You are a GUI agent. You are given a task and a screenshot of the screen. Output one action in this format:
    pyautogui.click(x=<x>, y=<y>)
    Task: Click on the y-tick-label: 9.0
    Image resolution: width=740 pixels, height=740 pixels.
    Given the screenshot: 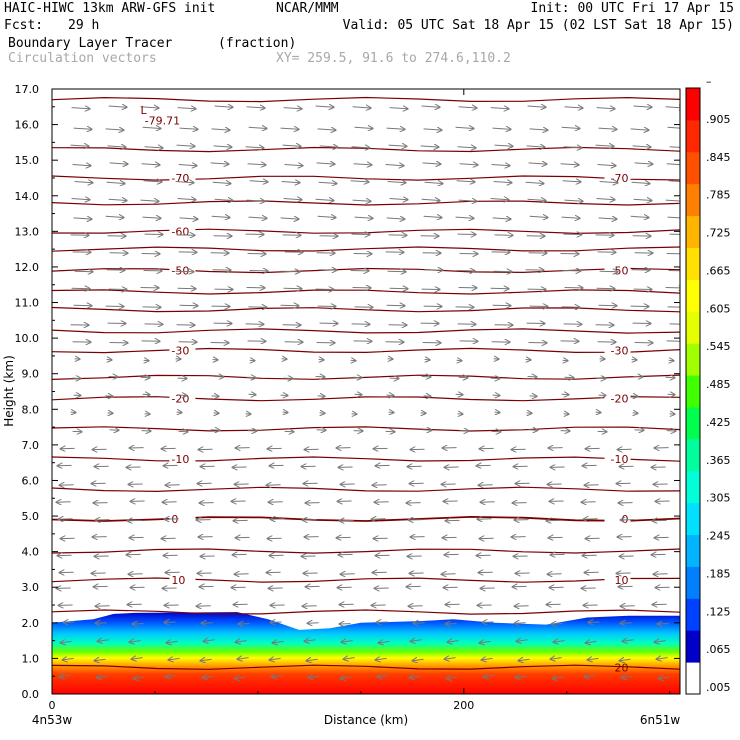 What is the action you would take?
    pyautogui.click(x=31, y=374)
    